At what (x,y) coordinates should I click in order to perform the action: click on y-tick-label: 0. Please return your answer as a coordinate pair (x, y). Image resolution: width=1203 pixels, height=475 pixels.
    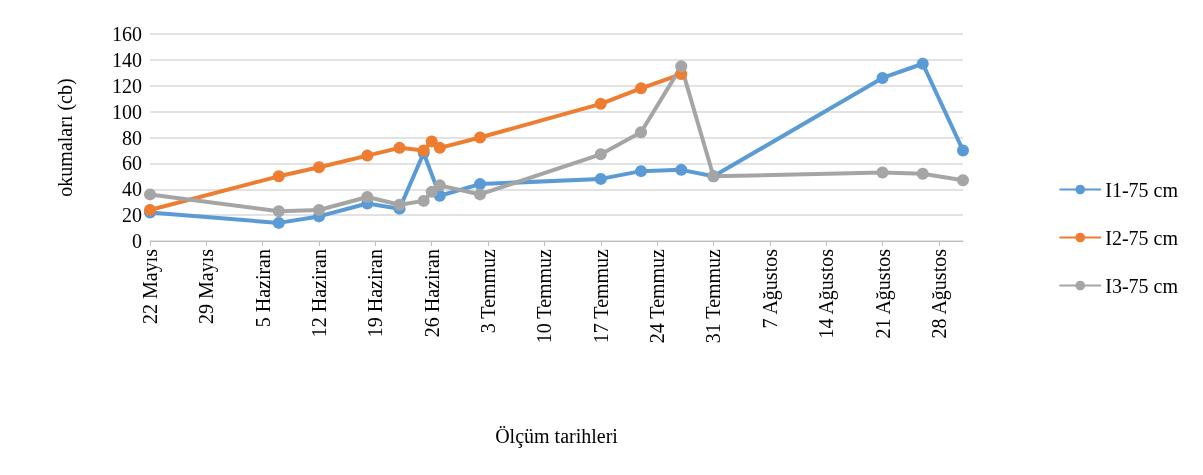
    Looking at the image, I should click on (137, 241).